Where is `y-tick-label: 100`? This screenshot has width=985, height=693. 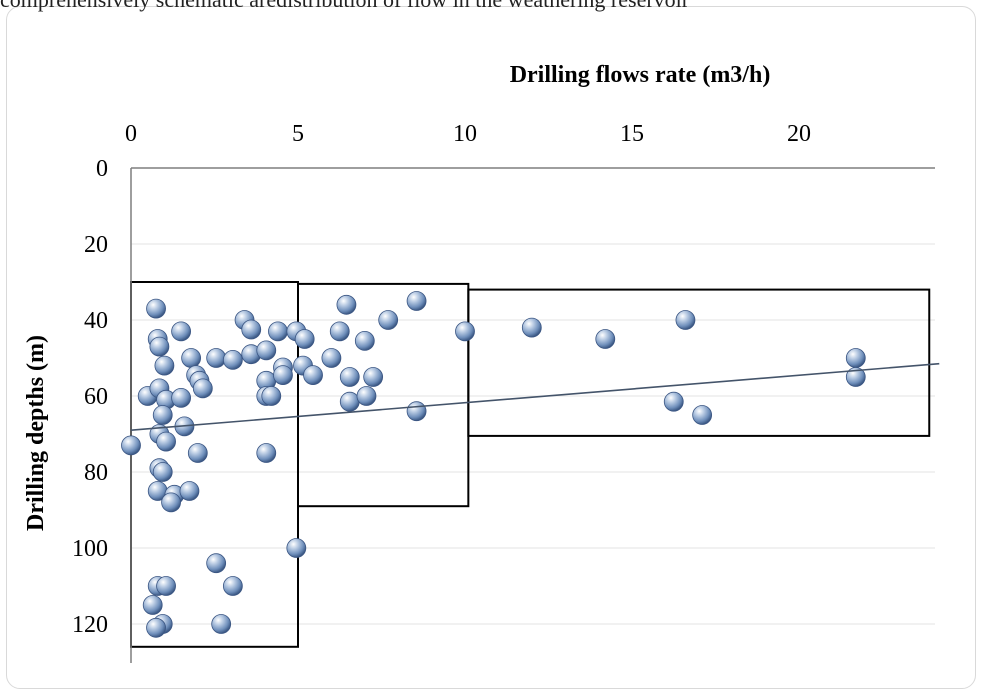
y-tick-label: 100 is located at coordinates (90, 549).